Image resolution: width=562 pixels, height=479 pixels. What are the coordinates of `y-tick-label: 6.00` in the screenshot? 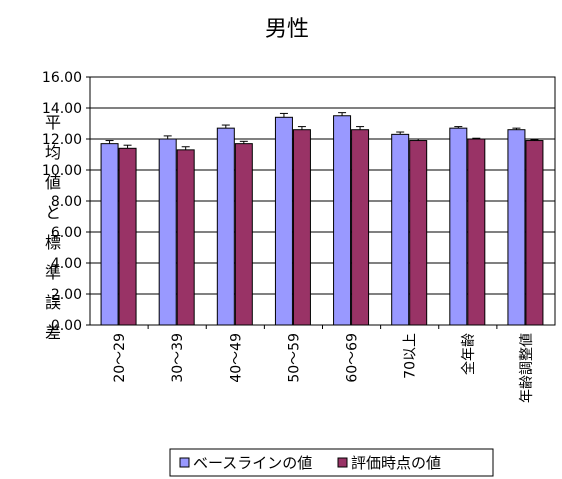 It's located at (66, 233).